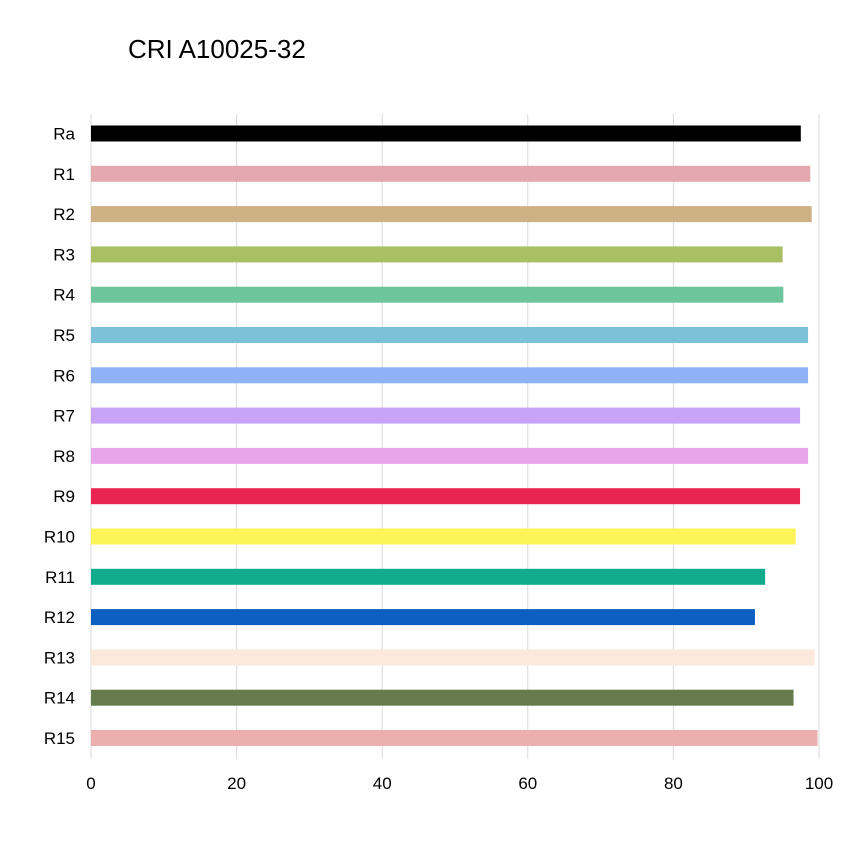  What do you see at coordinates (60, 437) in the screenshot?
I see `category-labels: Ra R1 R2 R3 R4 R5 R6 R7 R8 R9 R10 R11 R12 R13 R14 R15` at bounding box center [60, 437].